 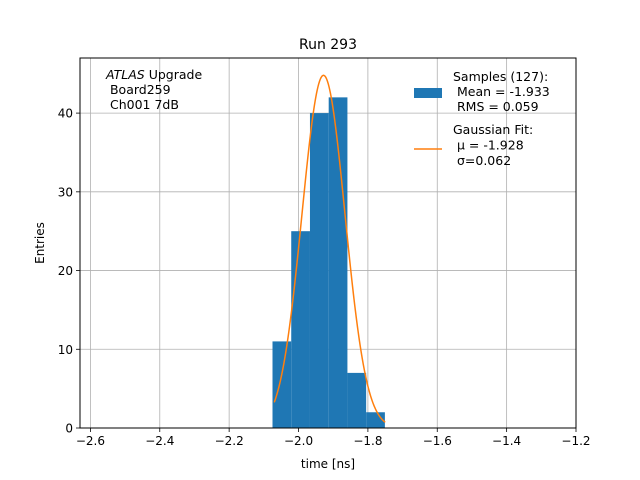 I want to click on legend-fit-line-2: σ=0.062, so click(x=482, y=160).